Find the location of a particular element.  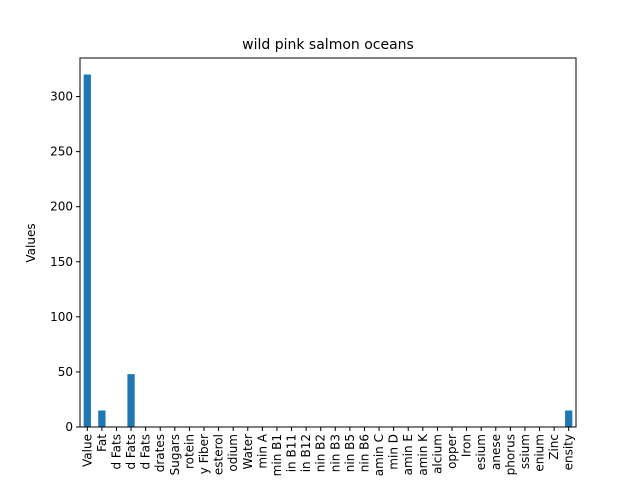

y-axis: 0 50 100 150 200 250 300 is located at coordinates (65, 262).